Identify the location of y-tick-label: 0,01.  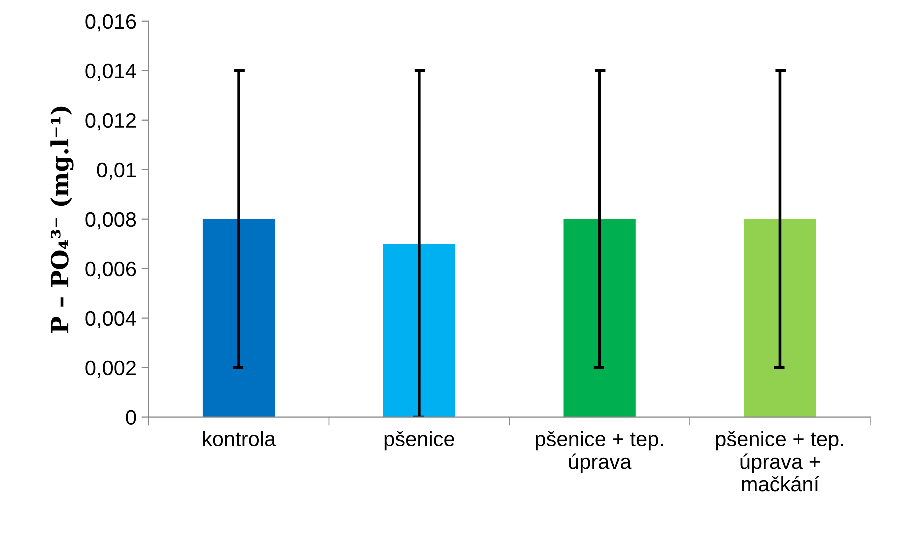
(116, 171).